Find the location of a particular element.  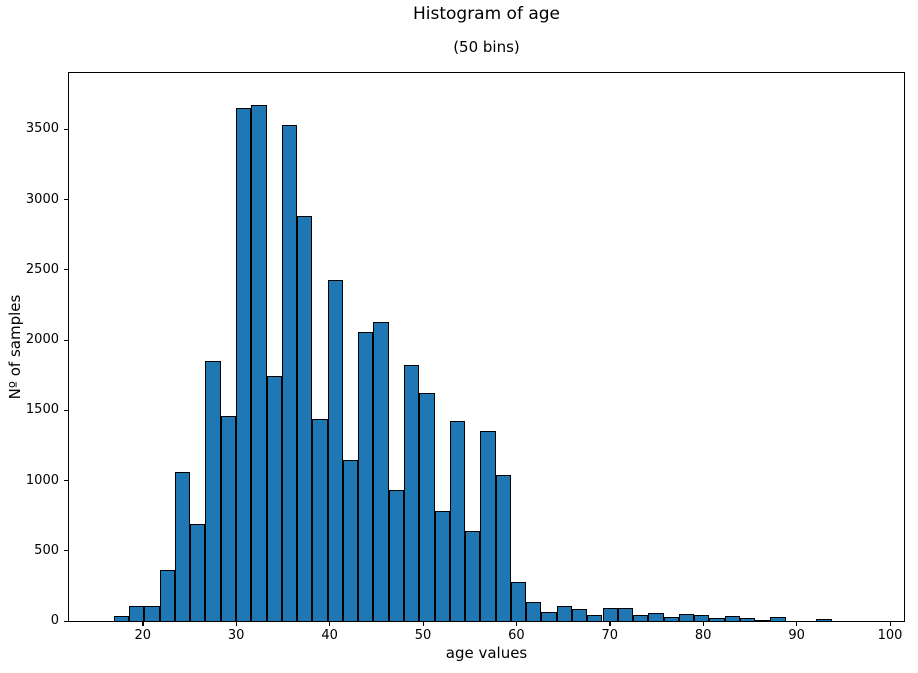

x-tick-label: 20 is located at coordinates (143, 635).